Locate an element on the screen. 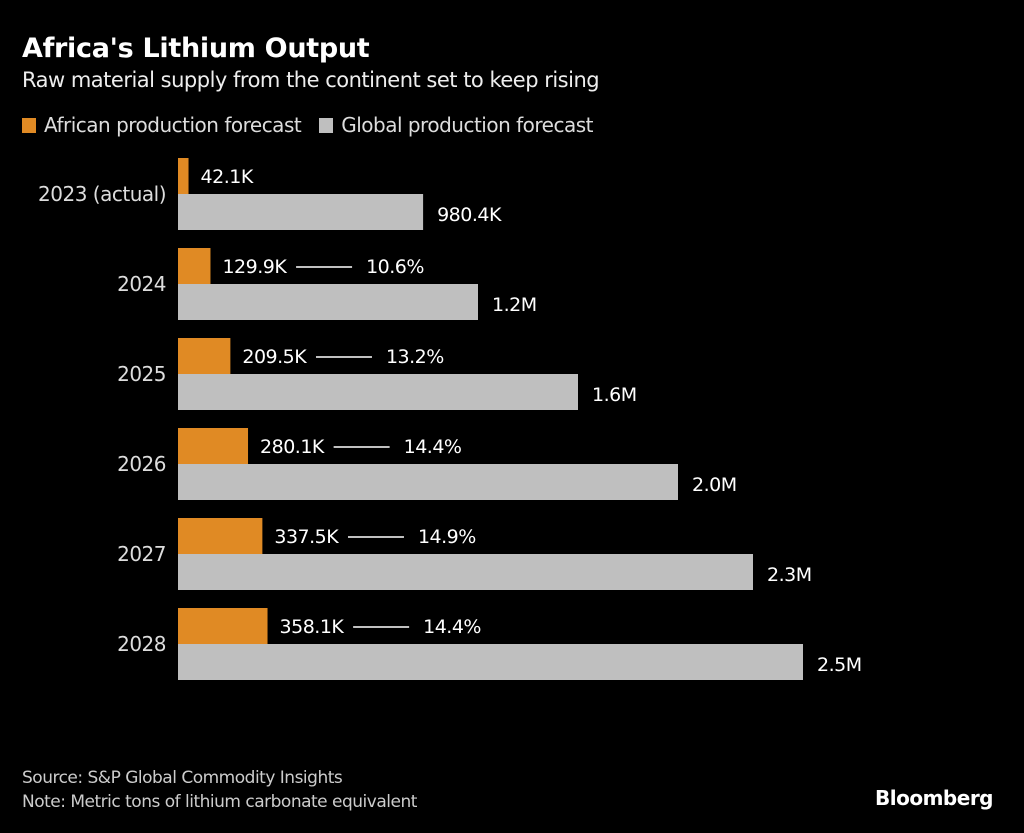 The width and height of the screenshot is (1024, 833). legend-item-african: African production forecast is located at coordinates (162, 125).